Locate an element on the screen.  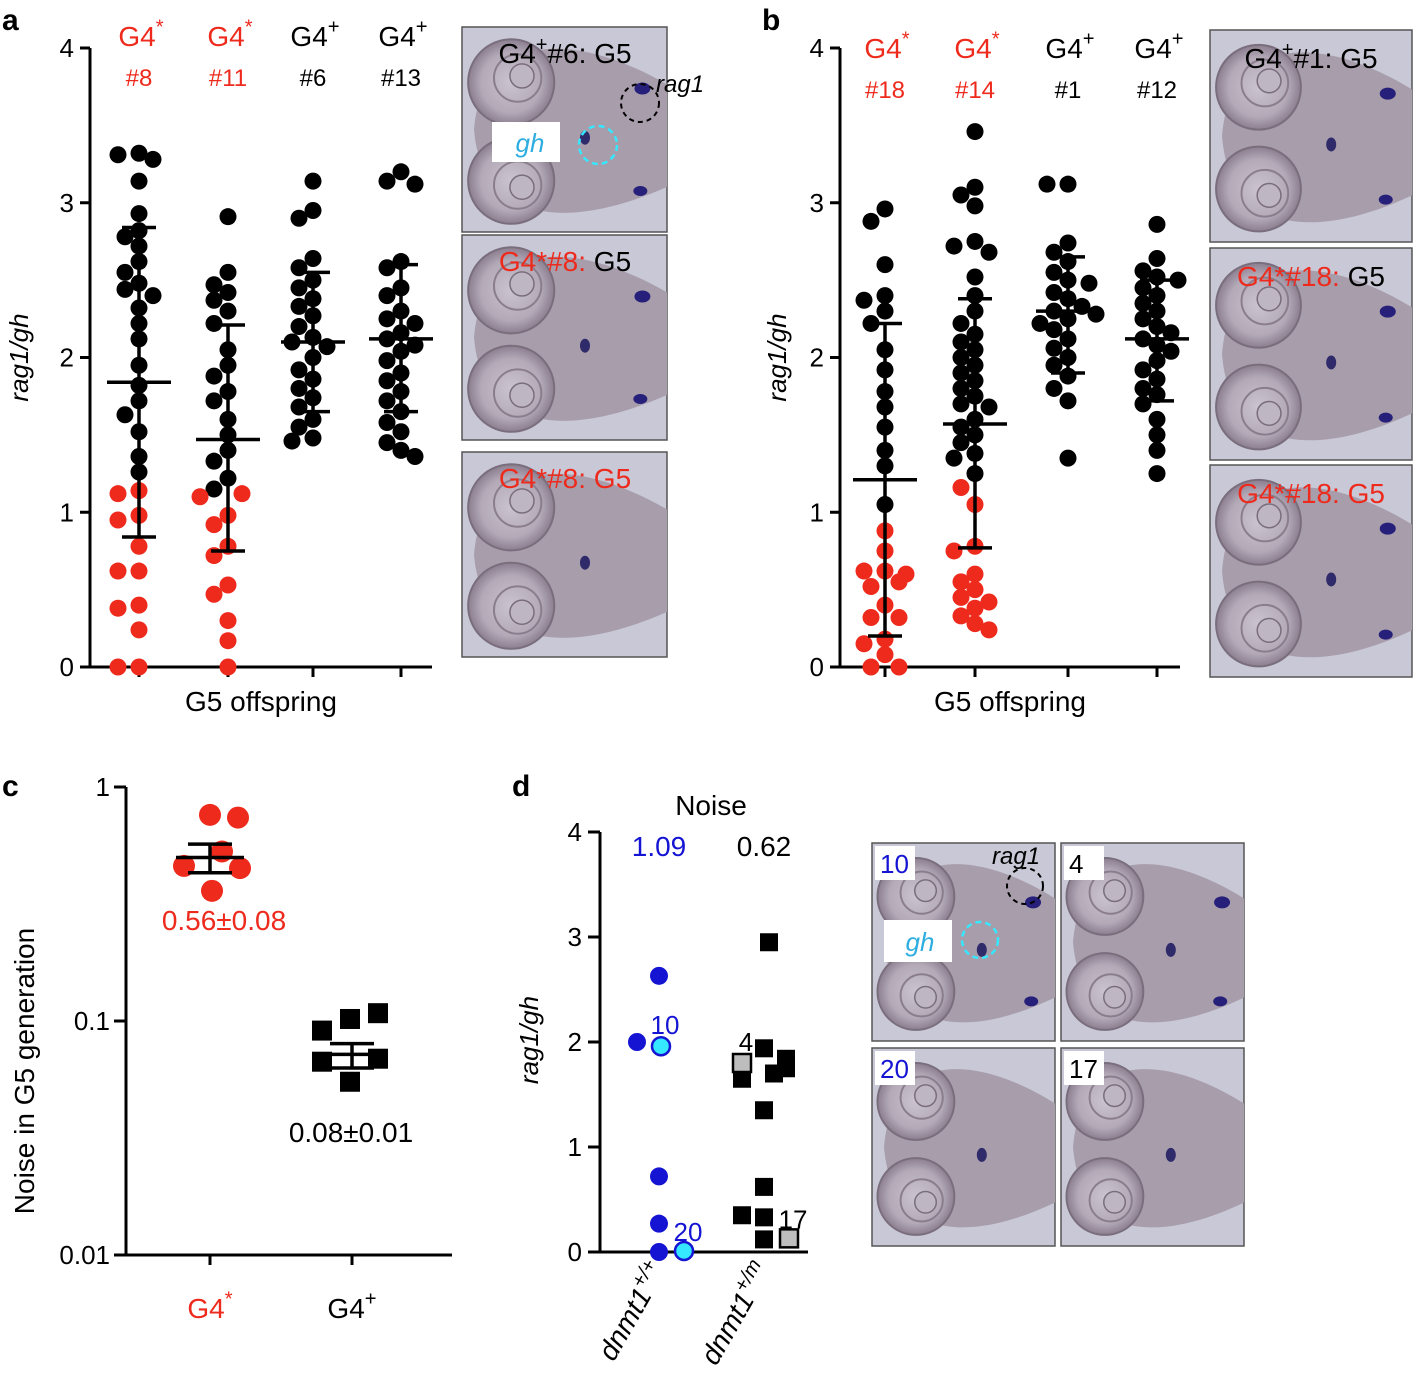
larva-image-d2-rag1-stain is located at coordinates (1220, 1001).